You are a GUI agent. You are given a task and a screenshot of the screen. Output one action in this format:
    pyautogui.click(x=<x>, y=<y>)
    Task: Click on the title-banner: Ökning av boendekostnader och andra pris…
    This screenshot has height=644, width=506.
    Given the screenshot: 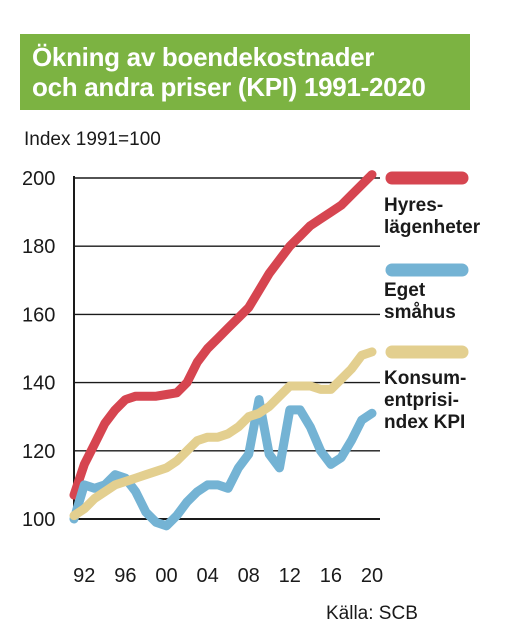 What is the action you would take?
    pyautogui.click(x=245, y=72)
    